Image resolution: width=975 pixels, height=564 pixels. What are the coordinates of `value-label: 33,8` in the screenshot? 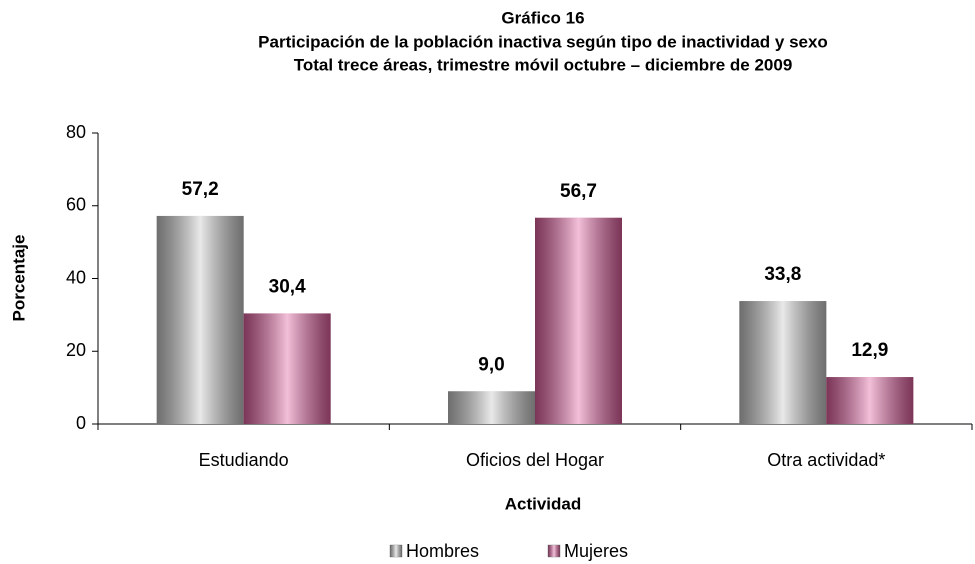 It's located at (782, 274).